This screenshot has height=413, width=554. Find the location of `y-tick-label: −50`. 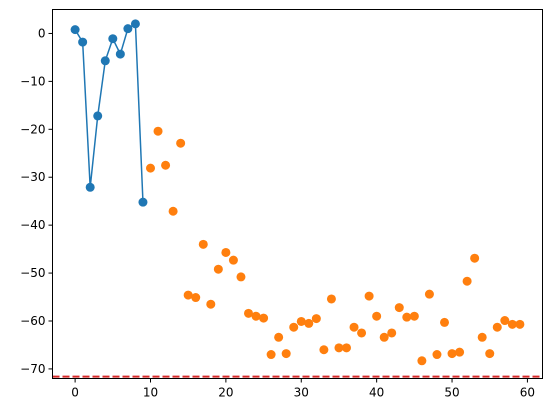

y-tick-label: −50 is located at coordinates (32, 273).